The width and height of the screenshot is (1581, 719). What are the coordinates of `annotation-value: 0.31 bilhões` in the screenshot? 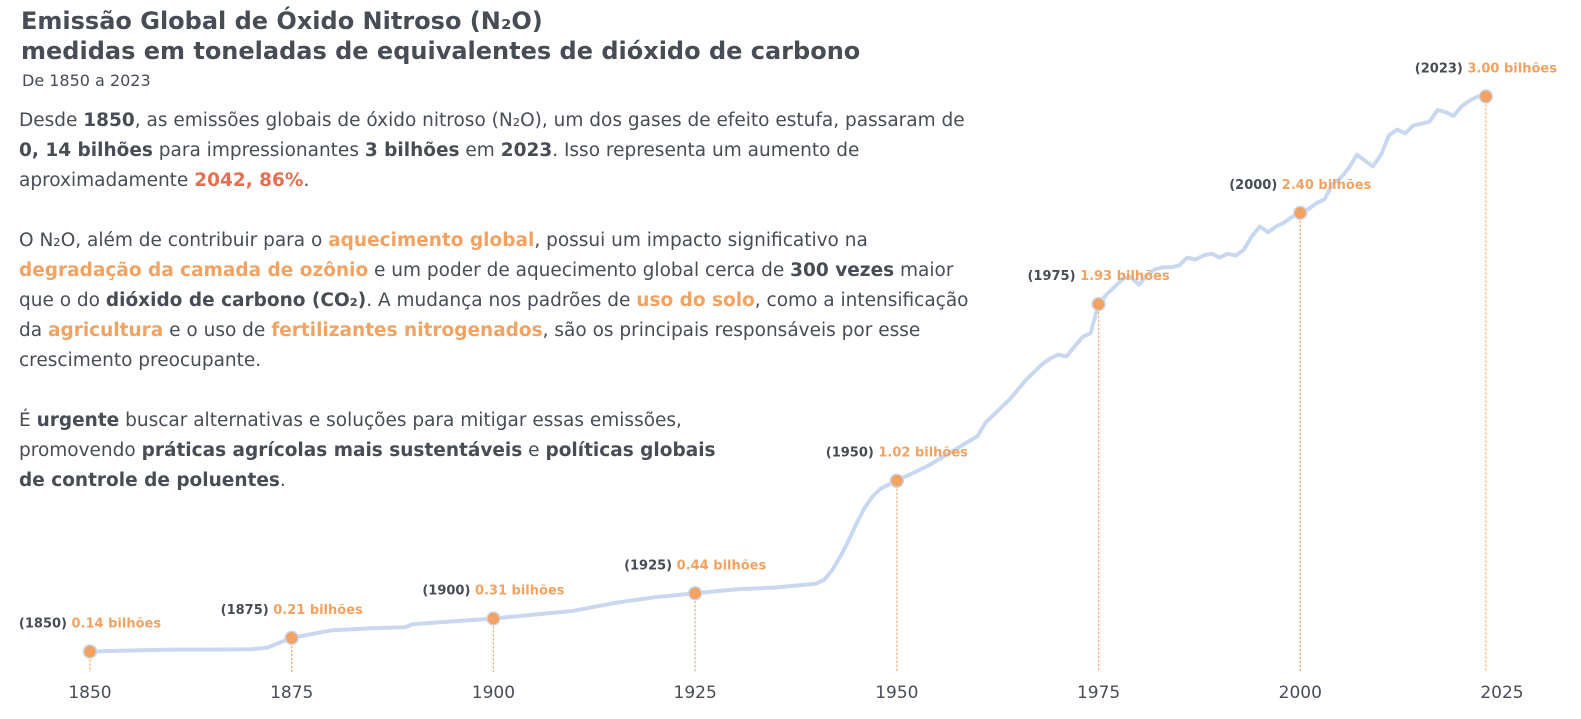 It's located at (520, 591).